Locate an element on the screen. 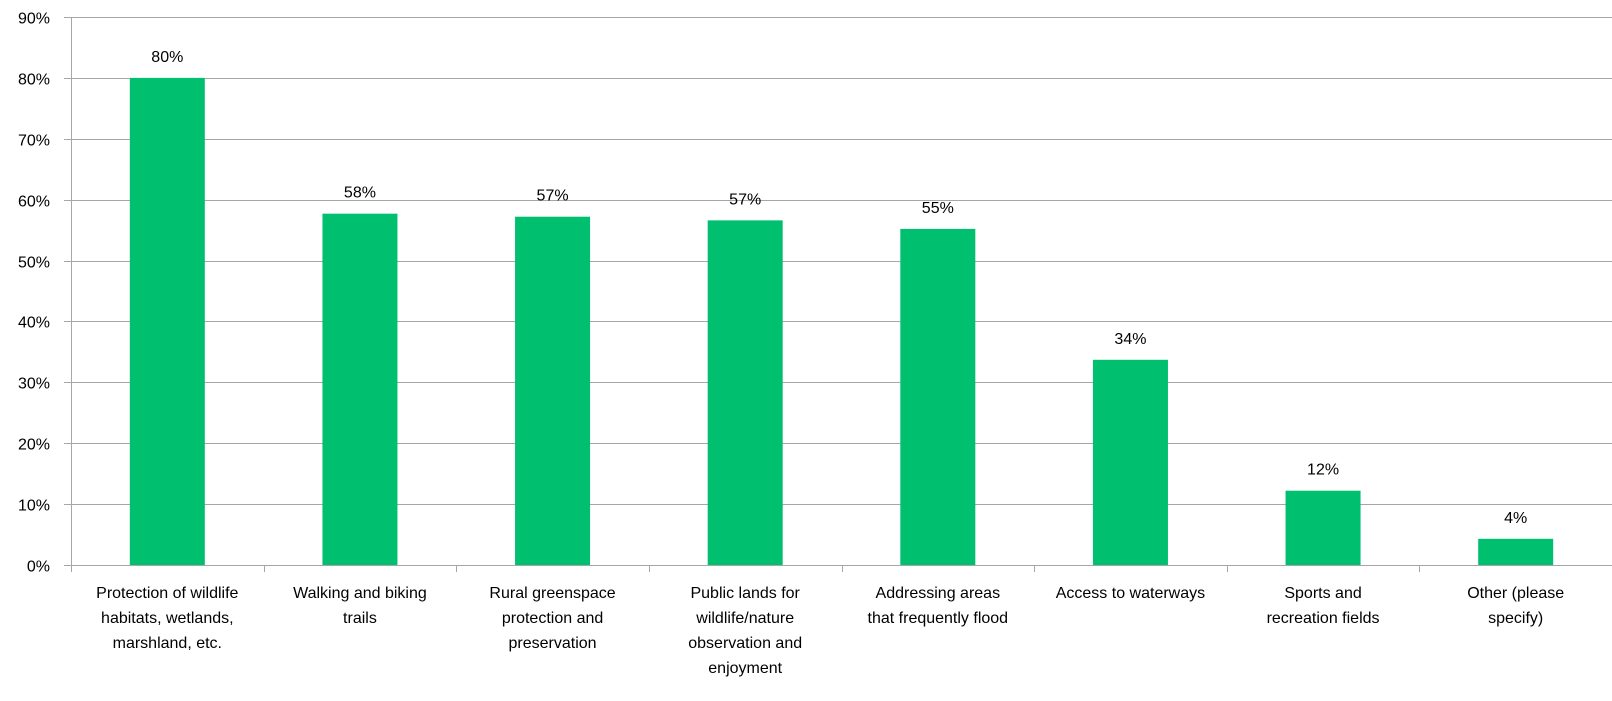 This screenshot has height=701, width=1612. x-category-label-line: recreation fields is located at coordinates (1323, 618).